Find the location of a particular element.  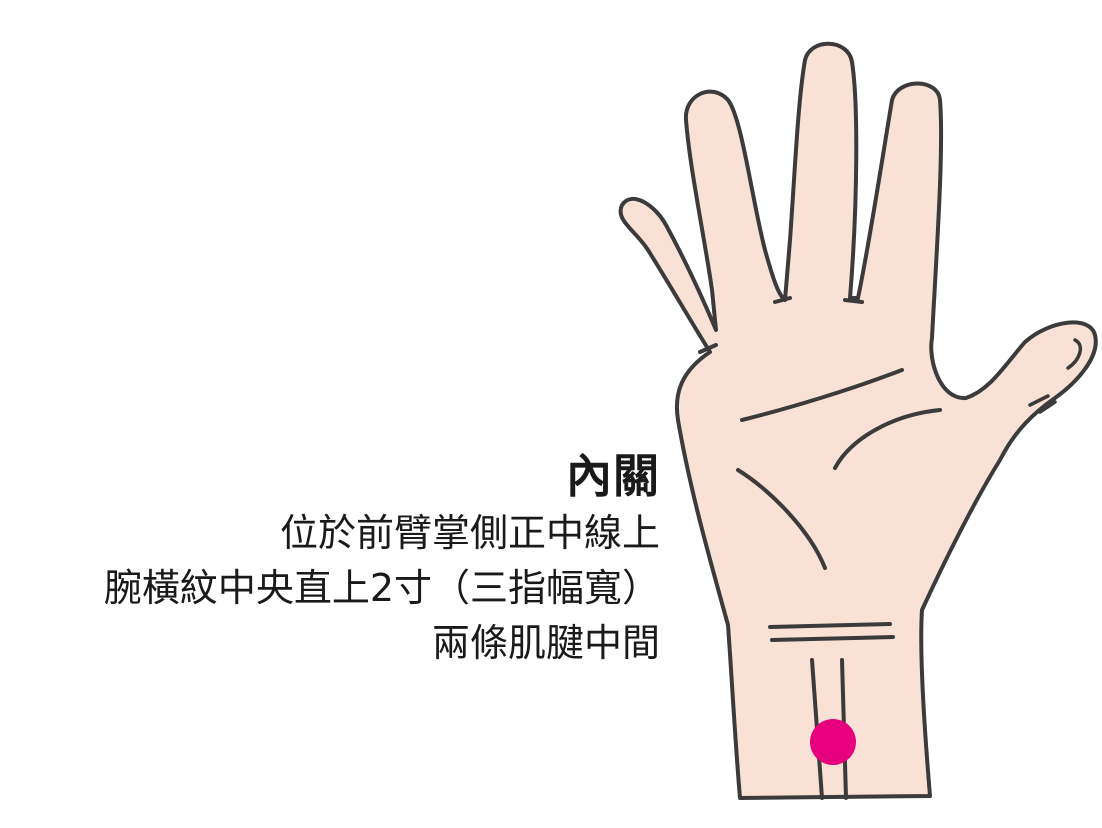

life-line is located at coordinates (781, 519).